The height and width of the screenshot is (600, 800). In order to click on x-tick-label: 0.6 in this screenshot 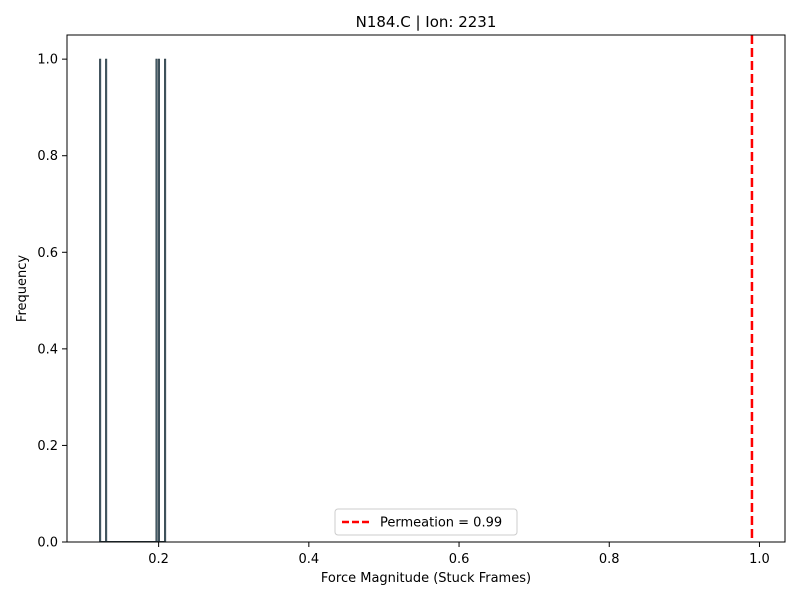, I will do `click(459, 559)`.